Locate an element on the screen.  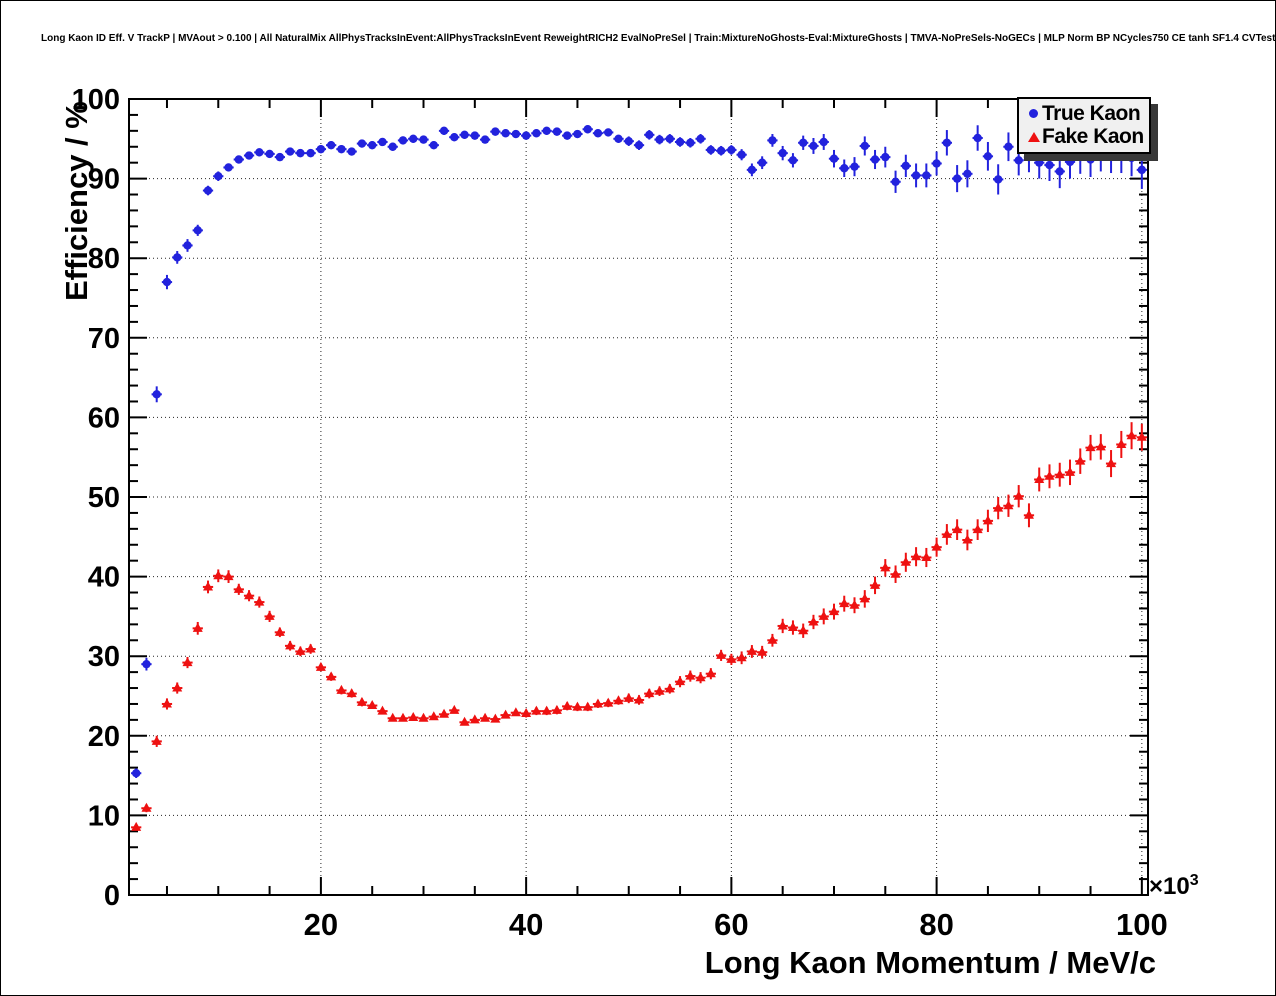
x-tick-label: 80 is located at coordinates (936, 924).